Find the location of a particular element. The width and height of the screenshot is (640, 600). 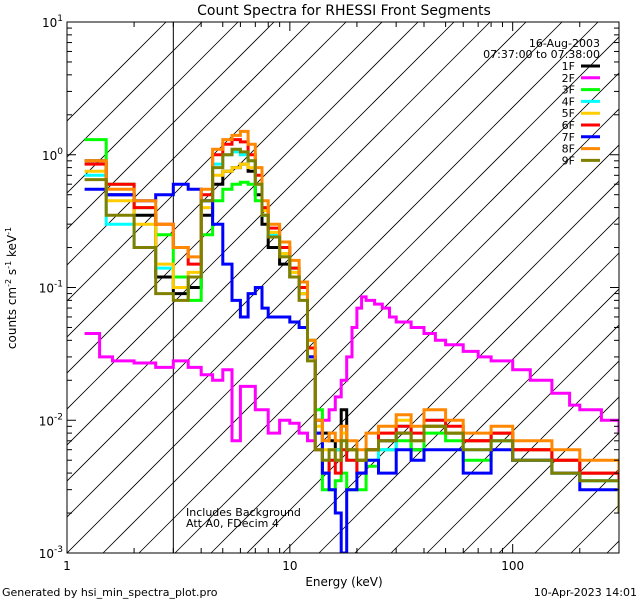

legend-label: 6F is located at coordinates (568, 125).